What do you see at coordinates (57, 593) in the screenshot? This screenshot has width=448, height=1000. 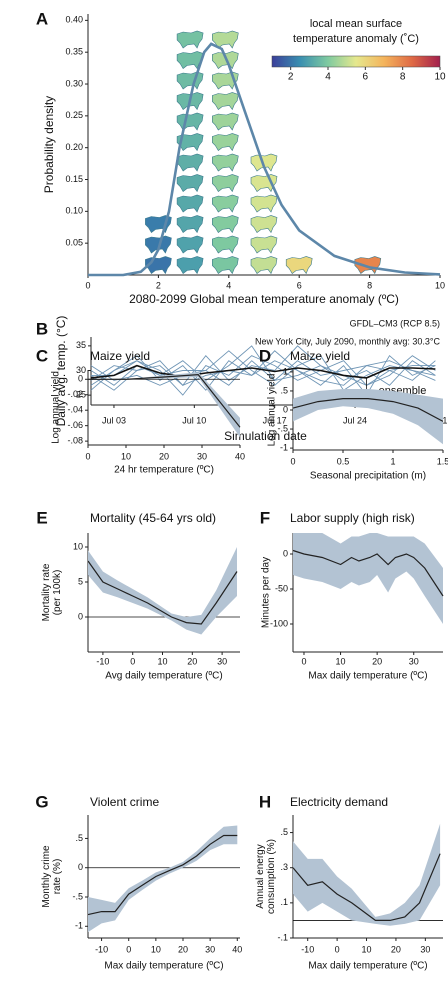 I see `y-axis-label: (per 100k)` at bounding box center [57, 593].